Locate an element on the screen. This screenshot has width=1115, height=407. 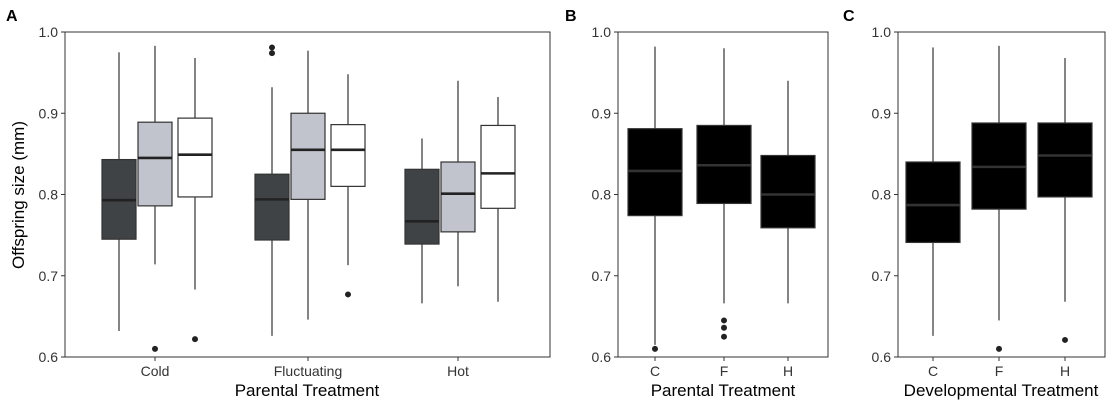
y-ticks-c: 0.6 0.7 0.8 0.9 1.0 is located at coordinates (885, 194).